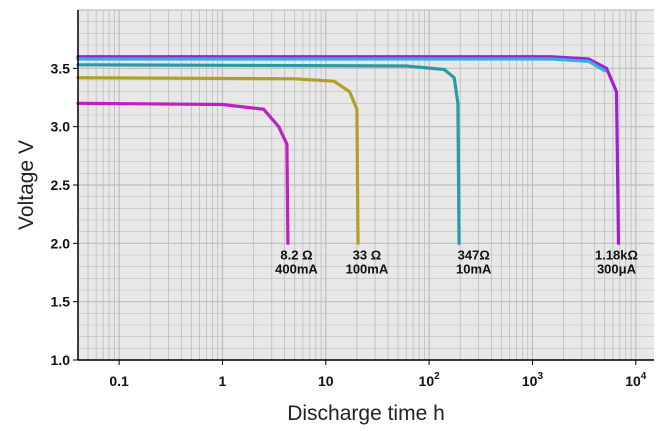 This screenshot has width=662, height=431. I want to click on annotation-current: 400mA, so click(296, 268).